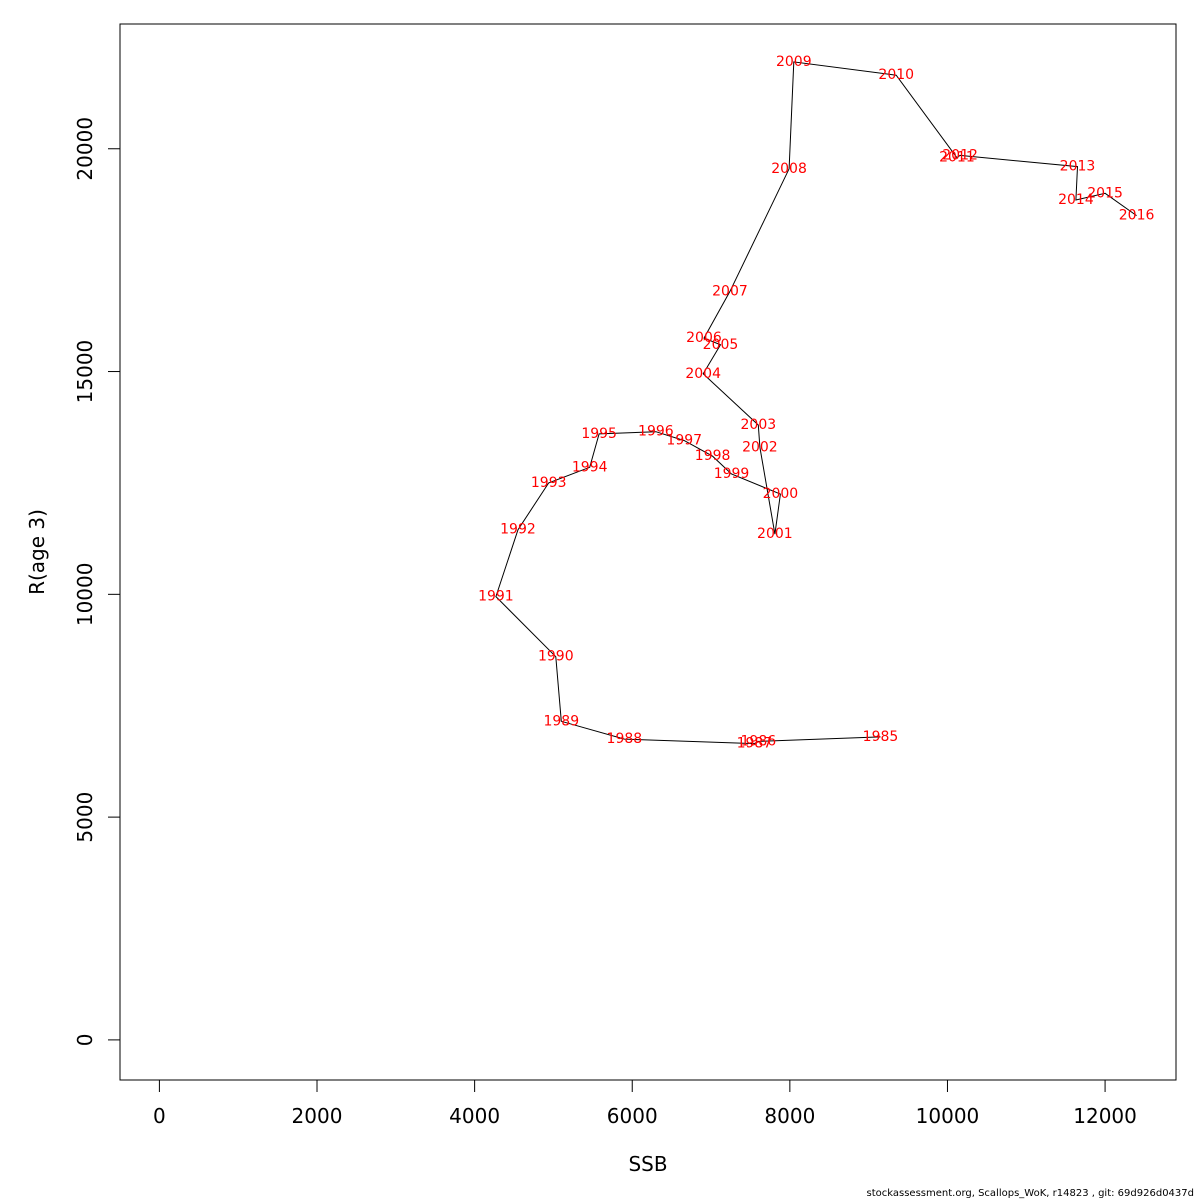 The height and width of the screenshot is (1200, 1200). Describe the element at coordinates (755, 744) in the screenshot. I see `year-label-1987: 1987` at that location.